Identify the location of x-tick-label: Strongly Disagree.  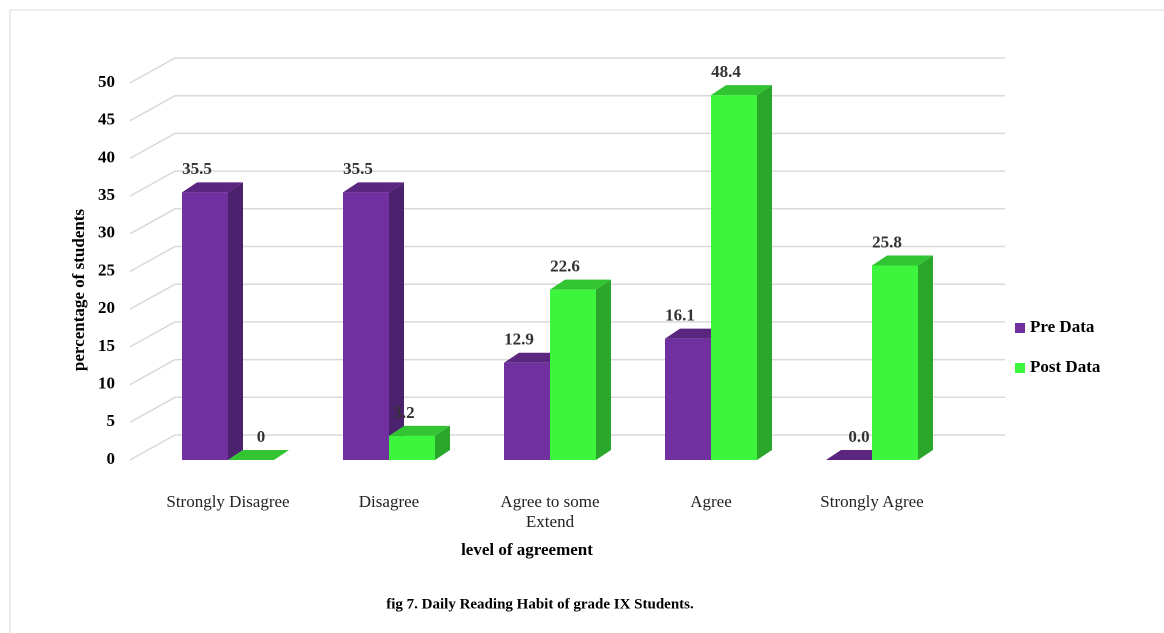
(228, 501).